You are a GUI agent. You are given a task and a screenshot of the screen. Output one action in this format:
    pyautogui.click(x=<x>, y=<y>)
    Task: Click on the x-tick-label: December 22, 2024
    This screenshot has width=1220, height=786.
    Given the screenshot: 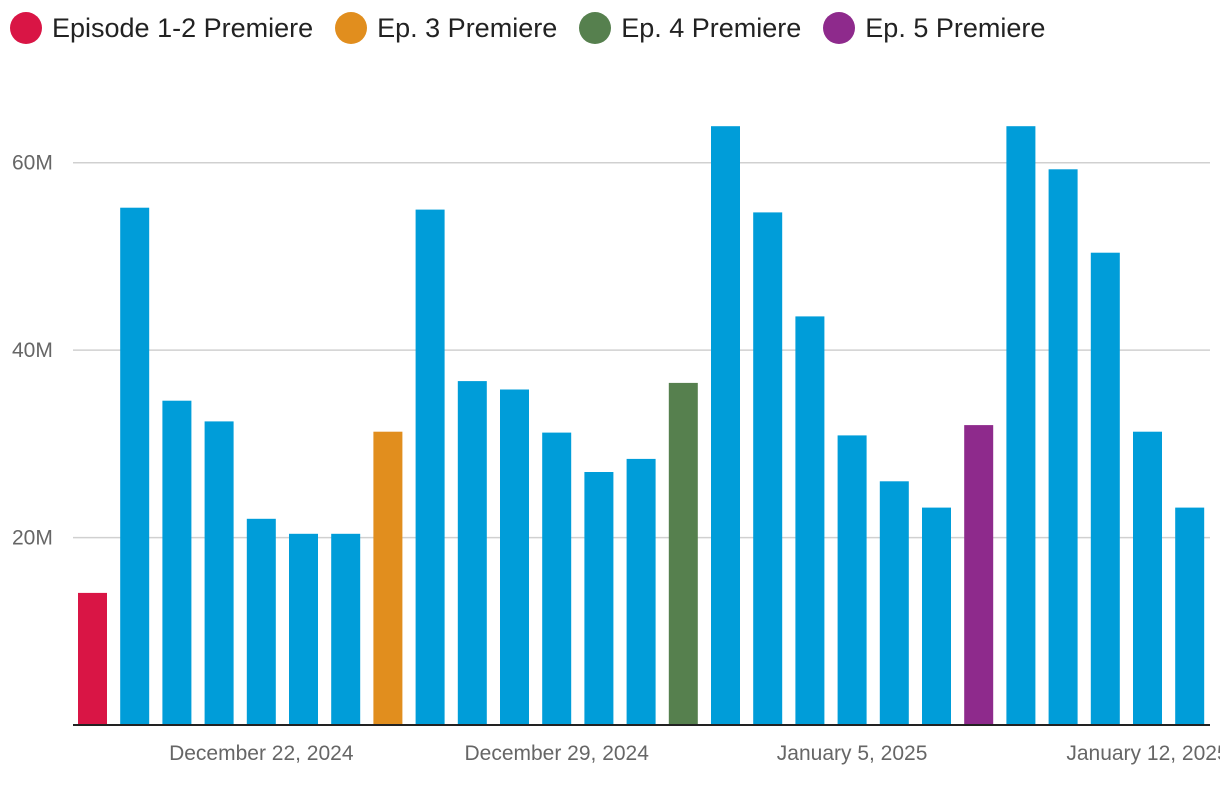 What is the action you would take?
    pyautogui.click(x=261, y=753)
    